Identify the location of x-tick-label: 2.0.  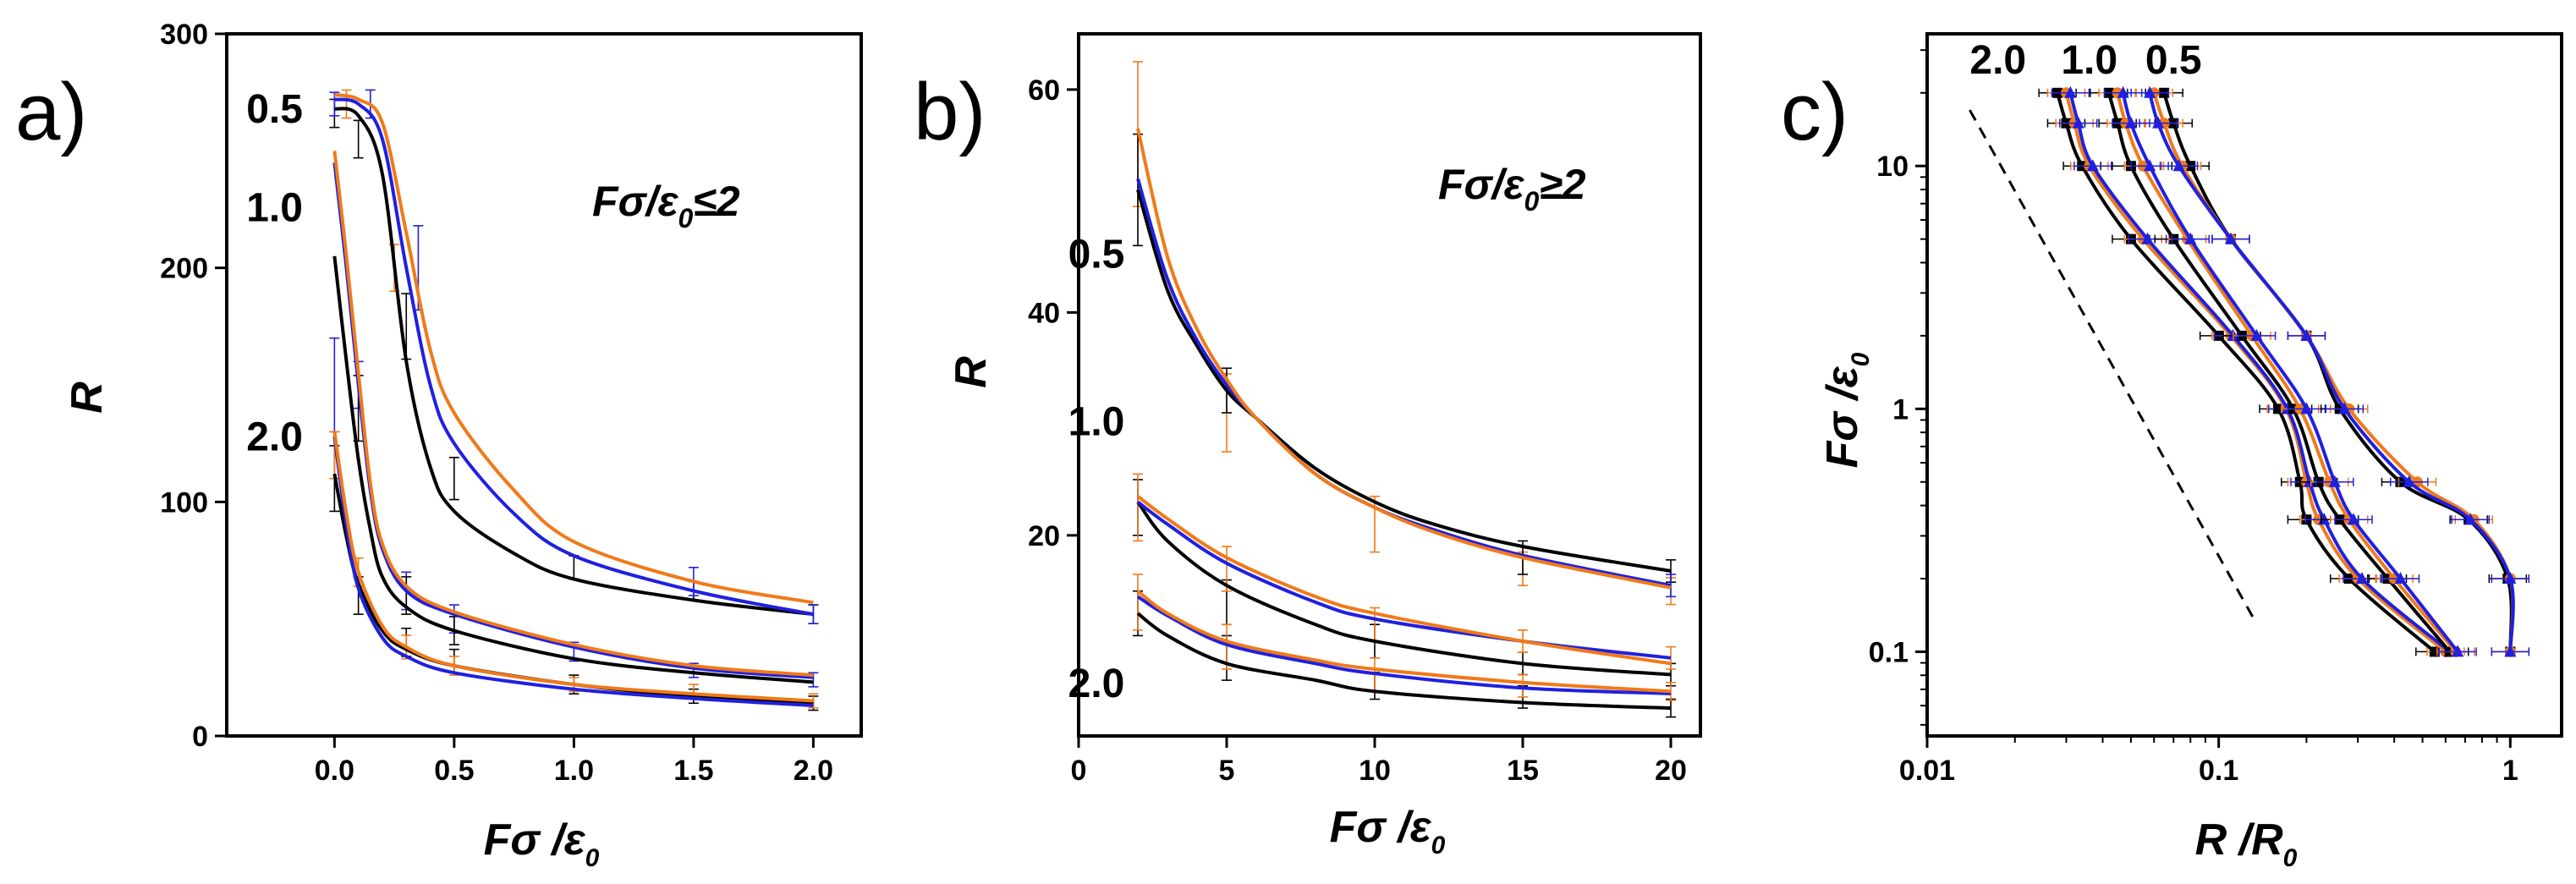
(813, 771).